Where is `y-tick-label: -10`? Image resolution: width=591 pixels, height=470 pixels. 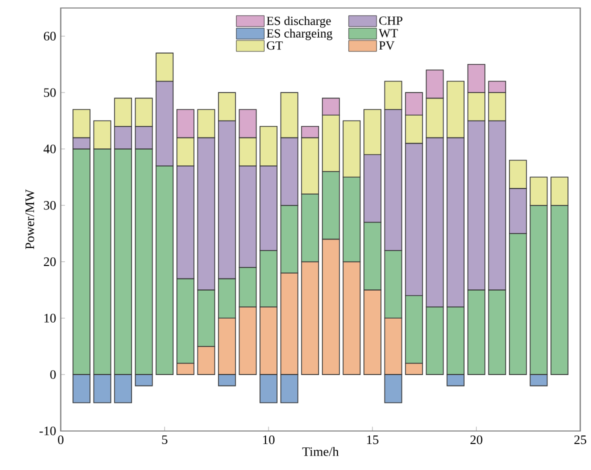 y-tick-label: -10 is located at coordinates (48, 431).